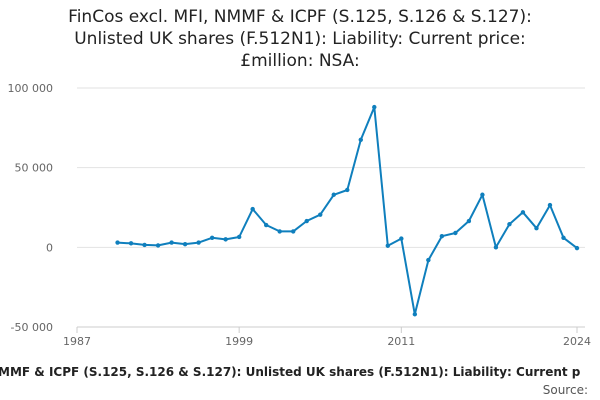 This screenshot has width=600, height=400. Describe the element at coordinates (577, 341) in the screenshot. I see `x-tick-label-3: 2024` at that location.